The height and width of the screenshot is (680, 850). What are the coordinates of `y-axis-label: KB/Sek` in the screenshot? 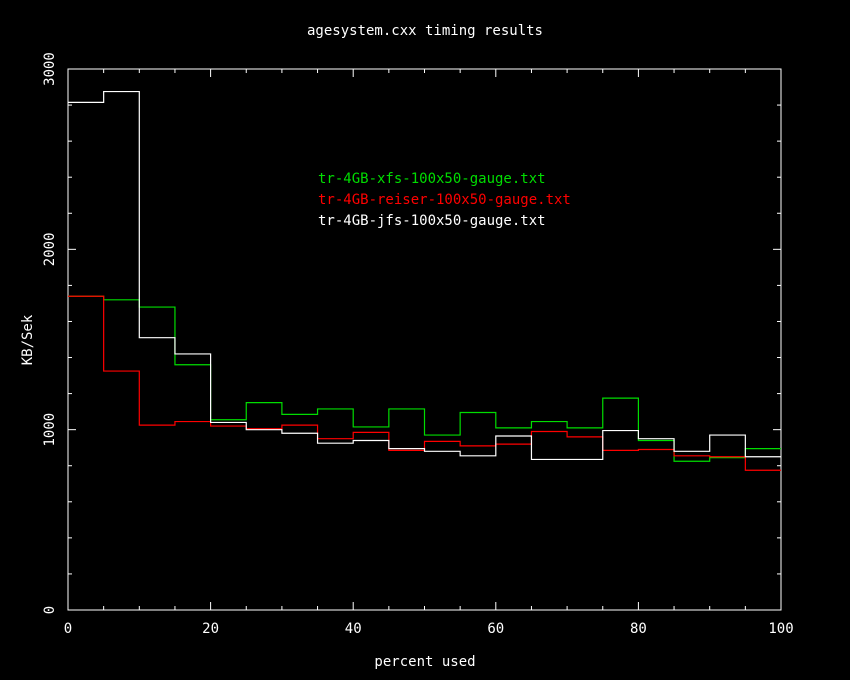 It's located at (28, 339).